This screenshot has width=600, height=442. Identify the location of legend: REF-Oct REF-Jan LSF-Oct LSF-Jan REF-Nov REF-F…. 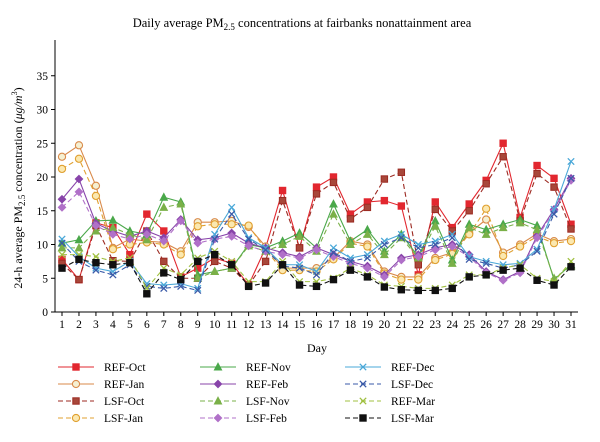
(246, 393).